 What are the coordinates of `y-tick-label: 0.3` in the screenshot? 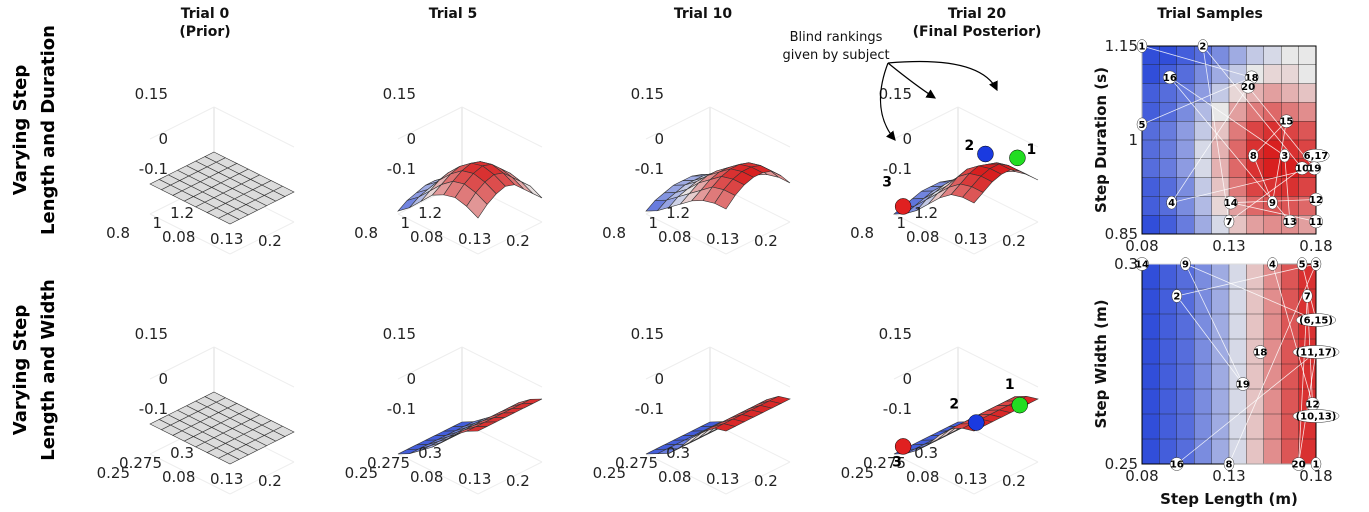 It's located at (1126, 264).